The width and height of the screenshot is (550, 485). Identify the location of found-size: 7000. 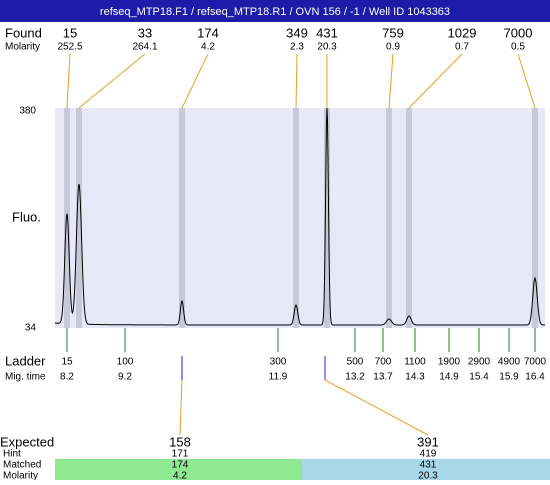
(518, 32).